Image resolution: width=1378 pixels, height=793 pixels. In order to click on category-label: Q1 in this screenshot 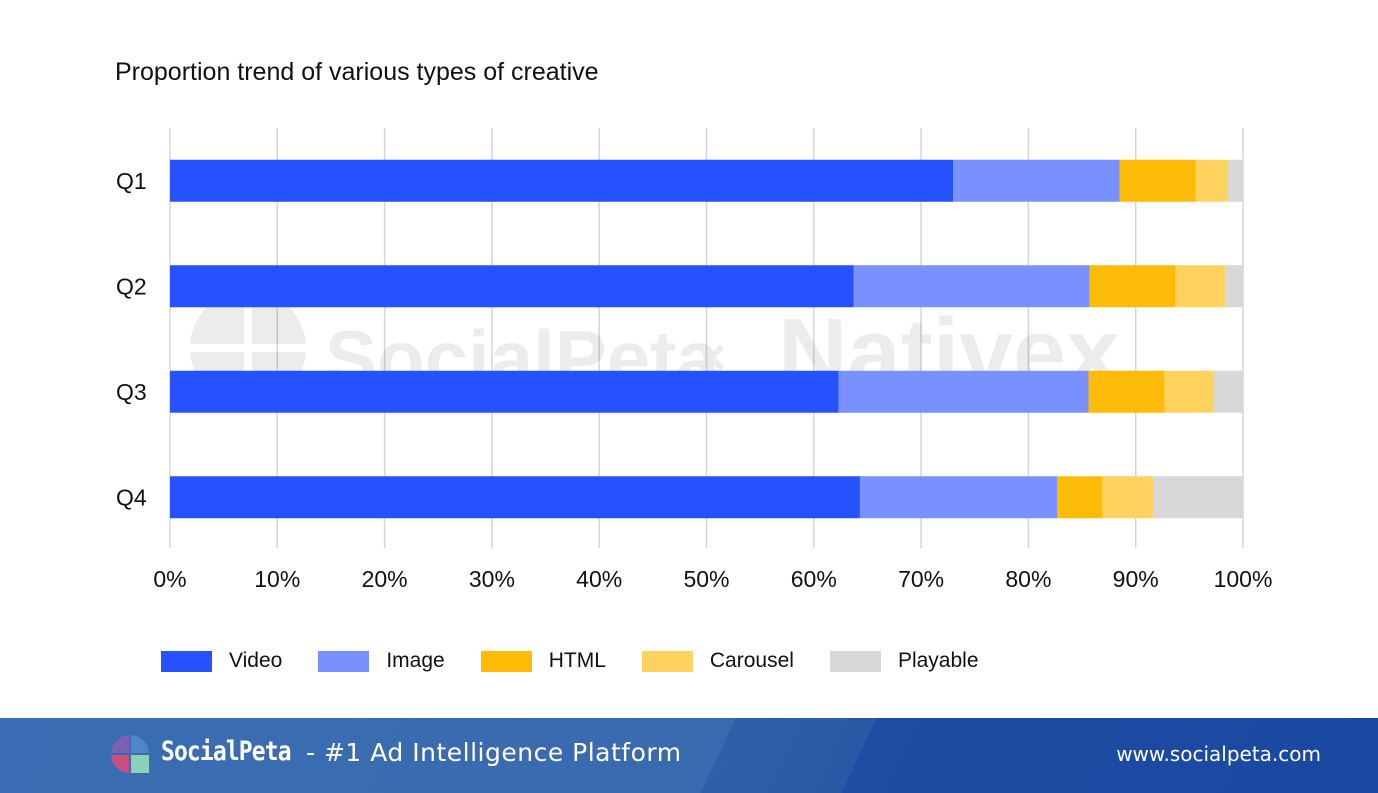, I will do `click(131, 181)`.